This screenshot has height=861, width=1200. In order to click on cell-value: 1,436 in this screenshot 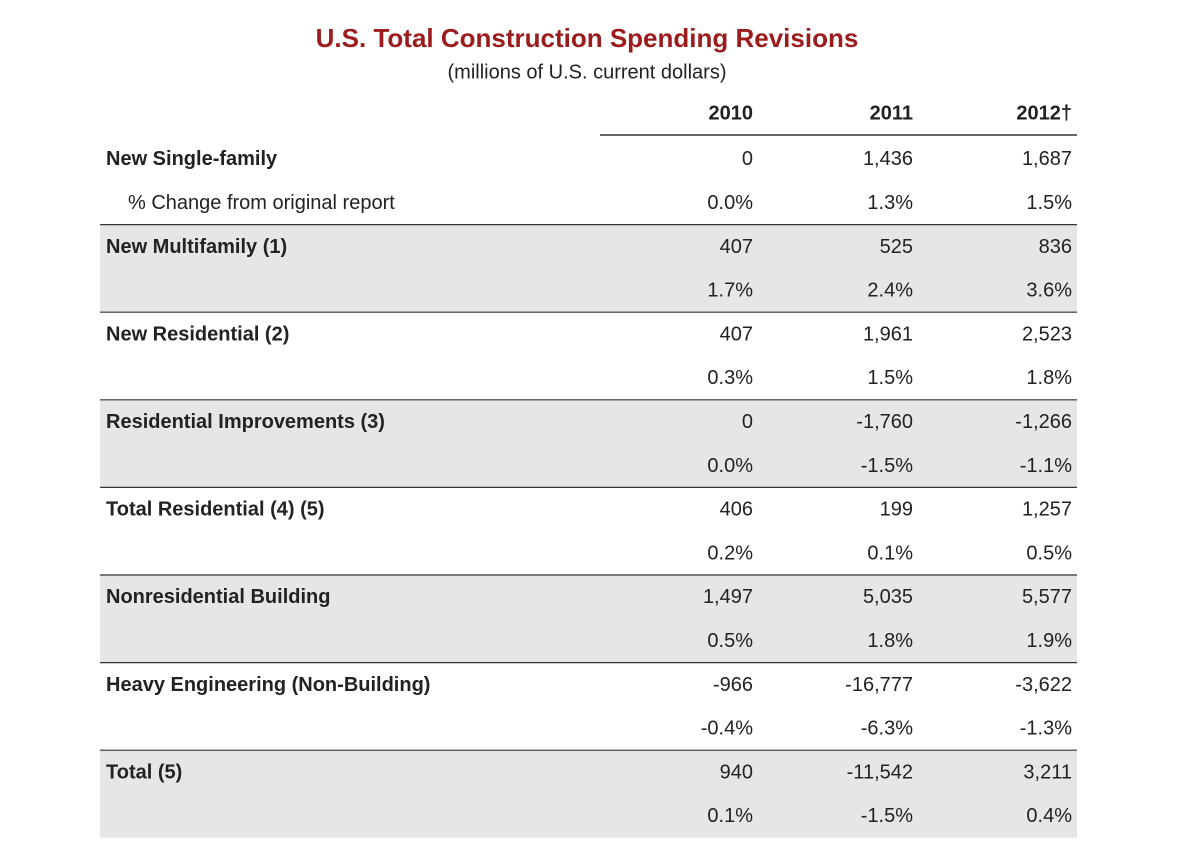, I will do `click(888, 159)`.